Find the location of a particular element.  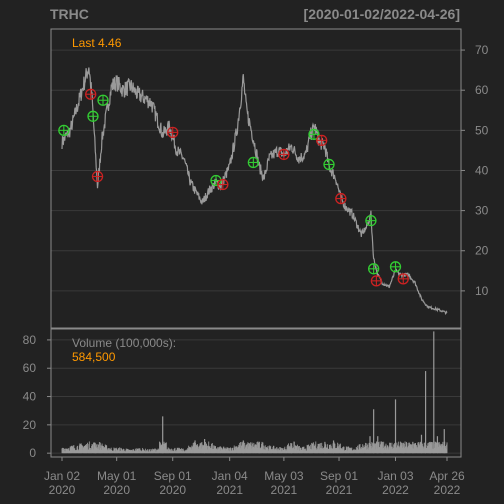

volume-axis: 0 20 40 60 80 is located at coordinates (37, 396).